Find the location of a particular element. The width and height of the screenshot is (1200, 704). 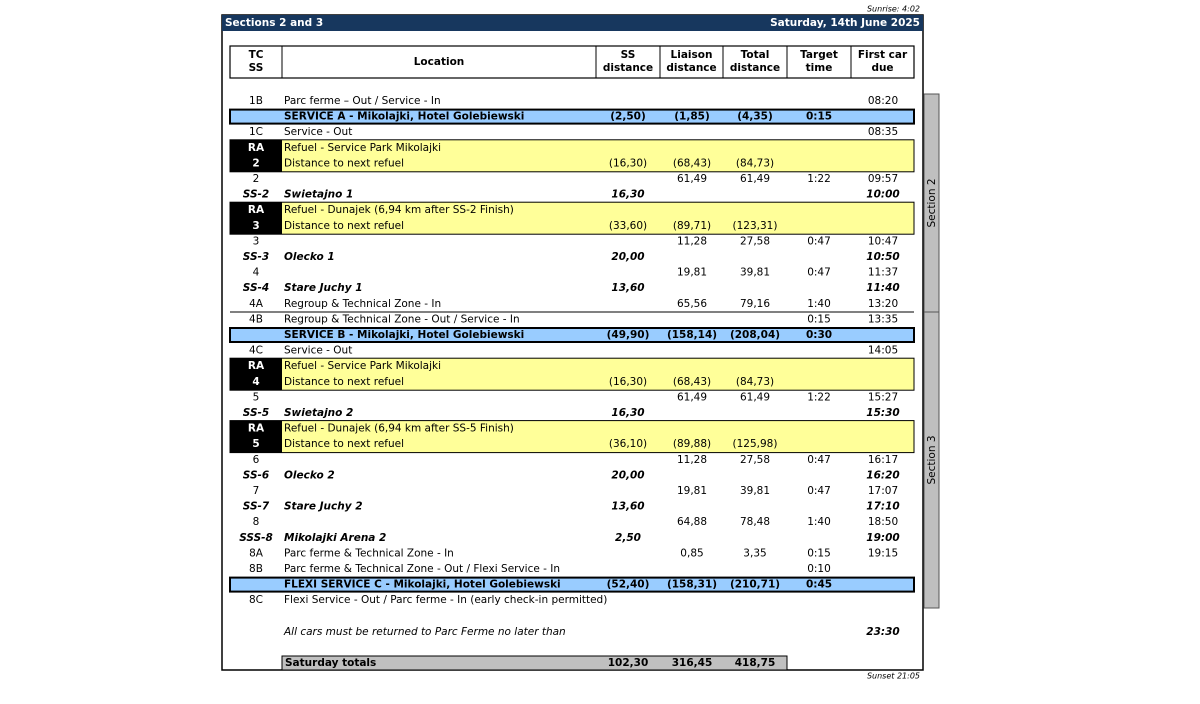

cell: (2,50) is located at coordinates (628, 117).